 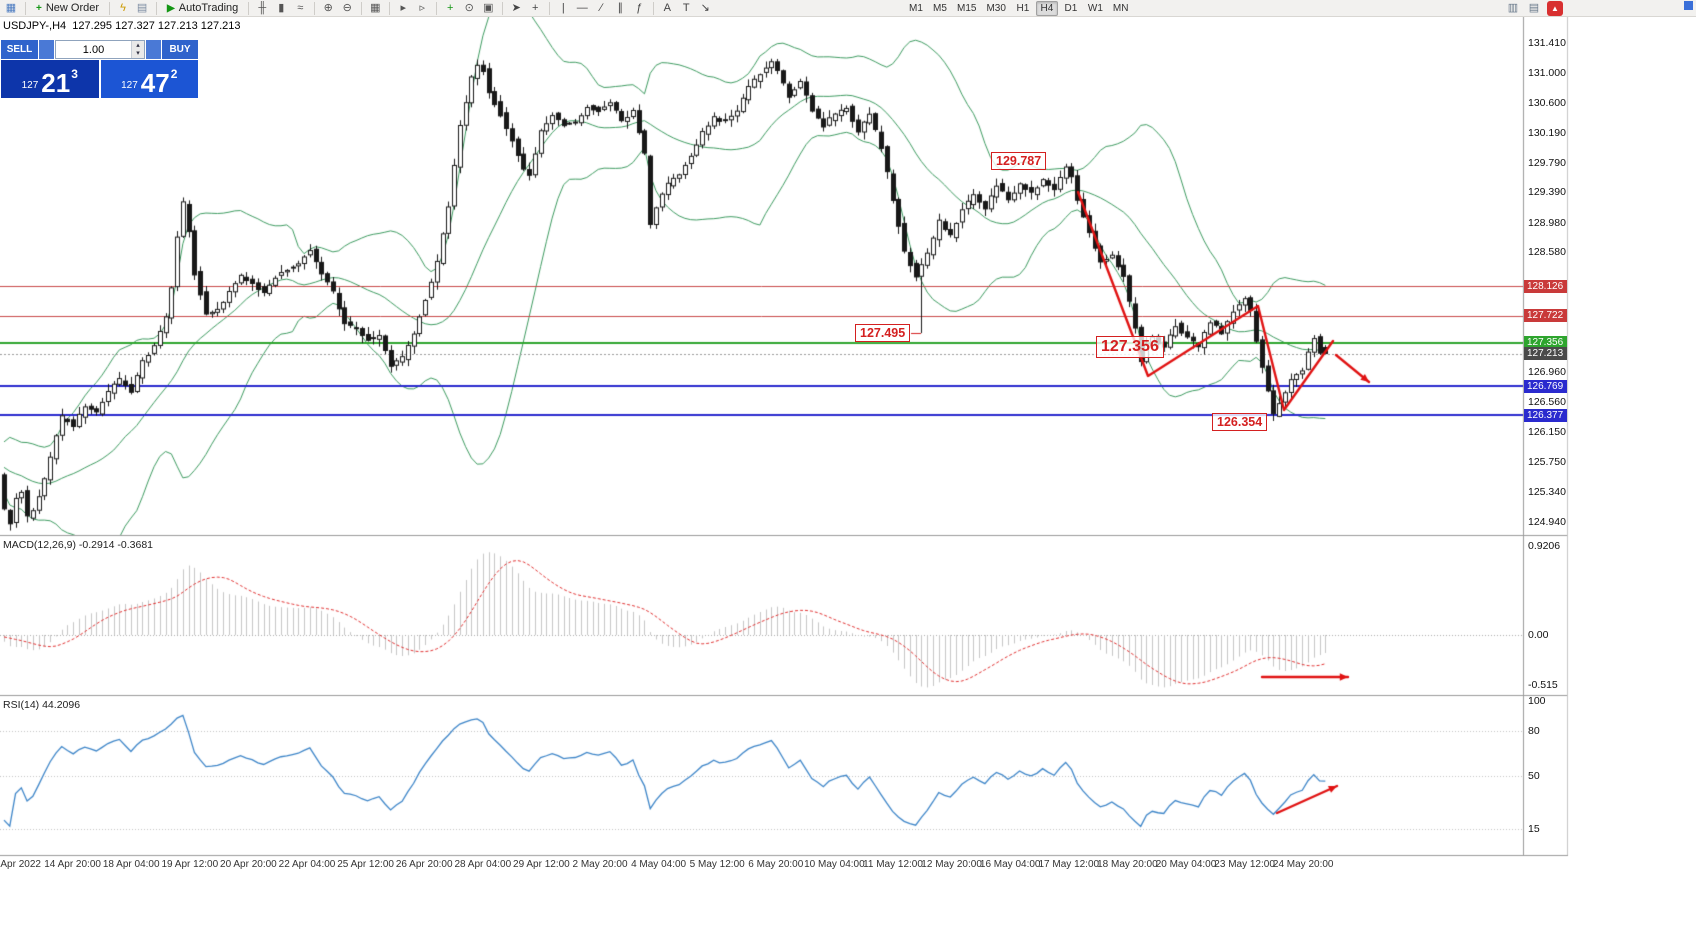 I want to click on time-label: 12 May 20:00, so click(x=951, y=864).